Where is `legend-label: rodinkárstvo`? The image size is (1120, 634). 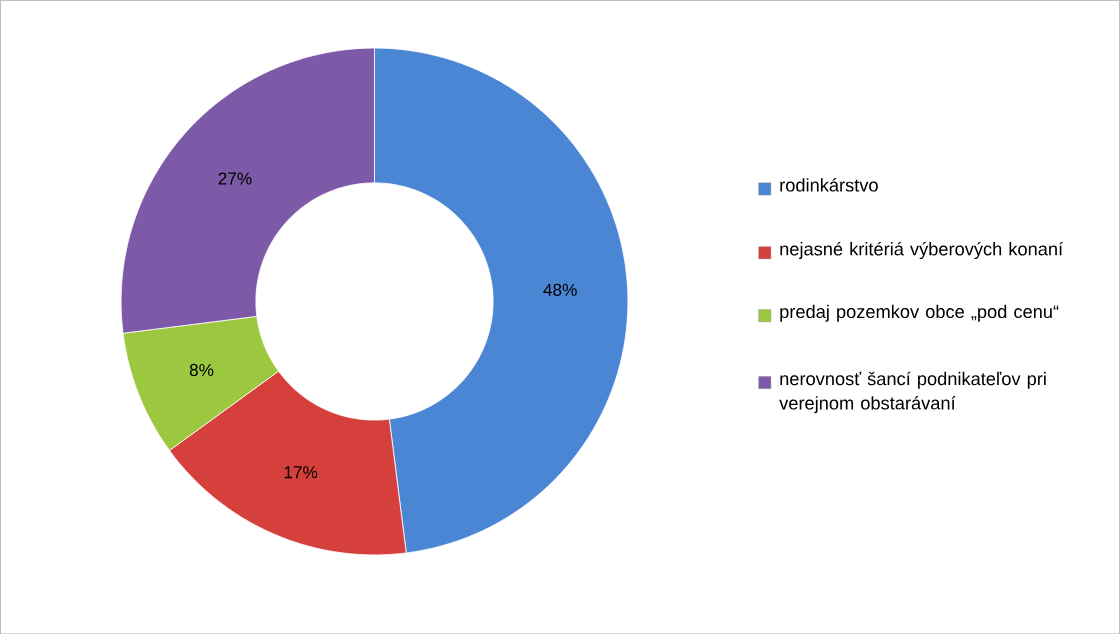 legend-label: rodinkárstvo is located at coordinates (829, 184).